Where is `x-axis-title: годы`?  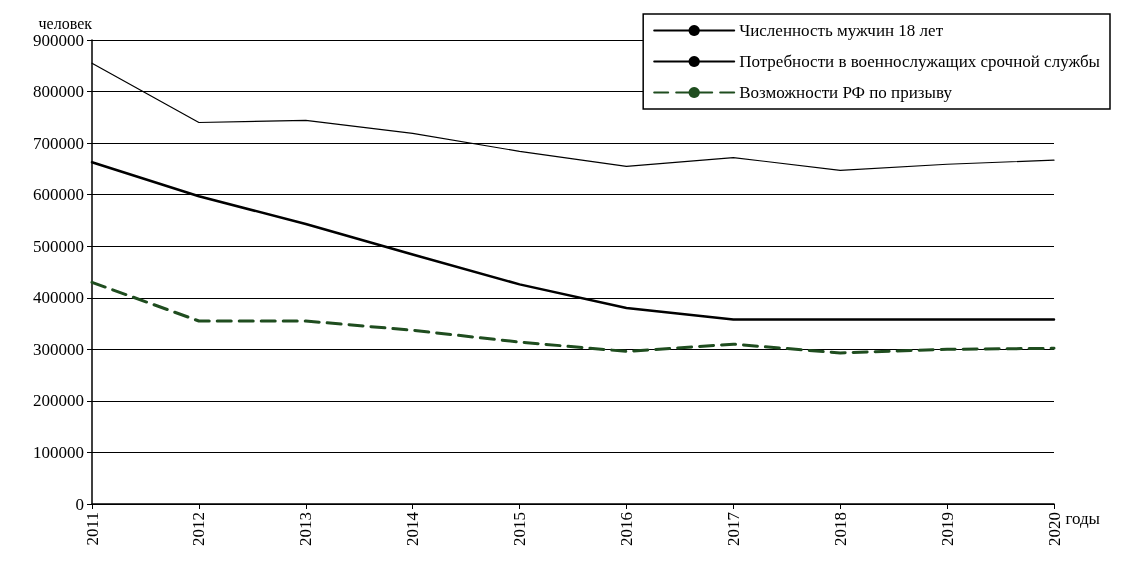 x-axis-title: годы is located at coordinates (1083, 518).